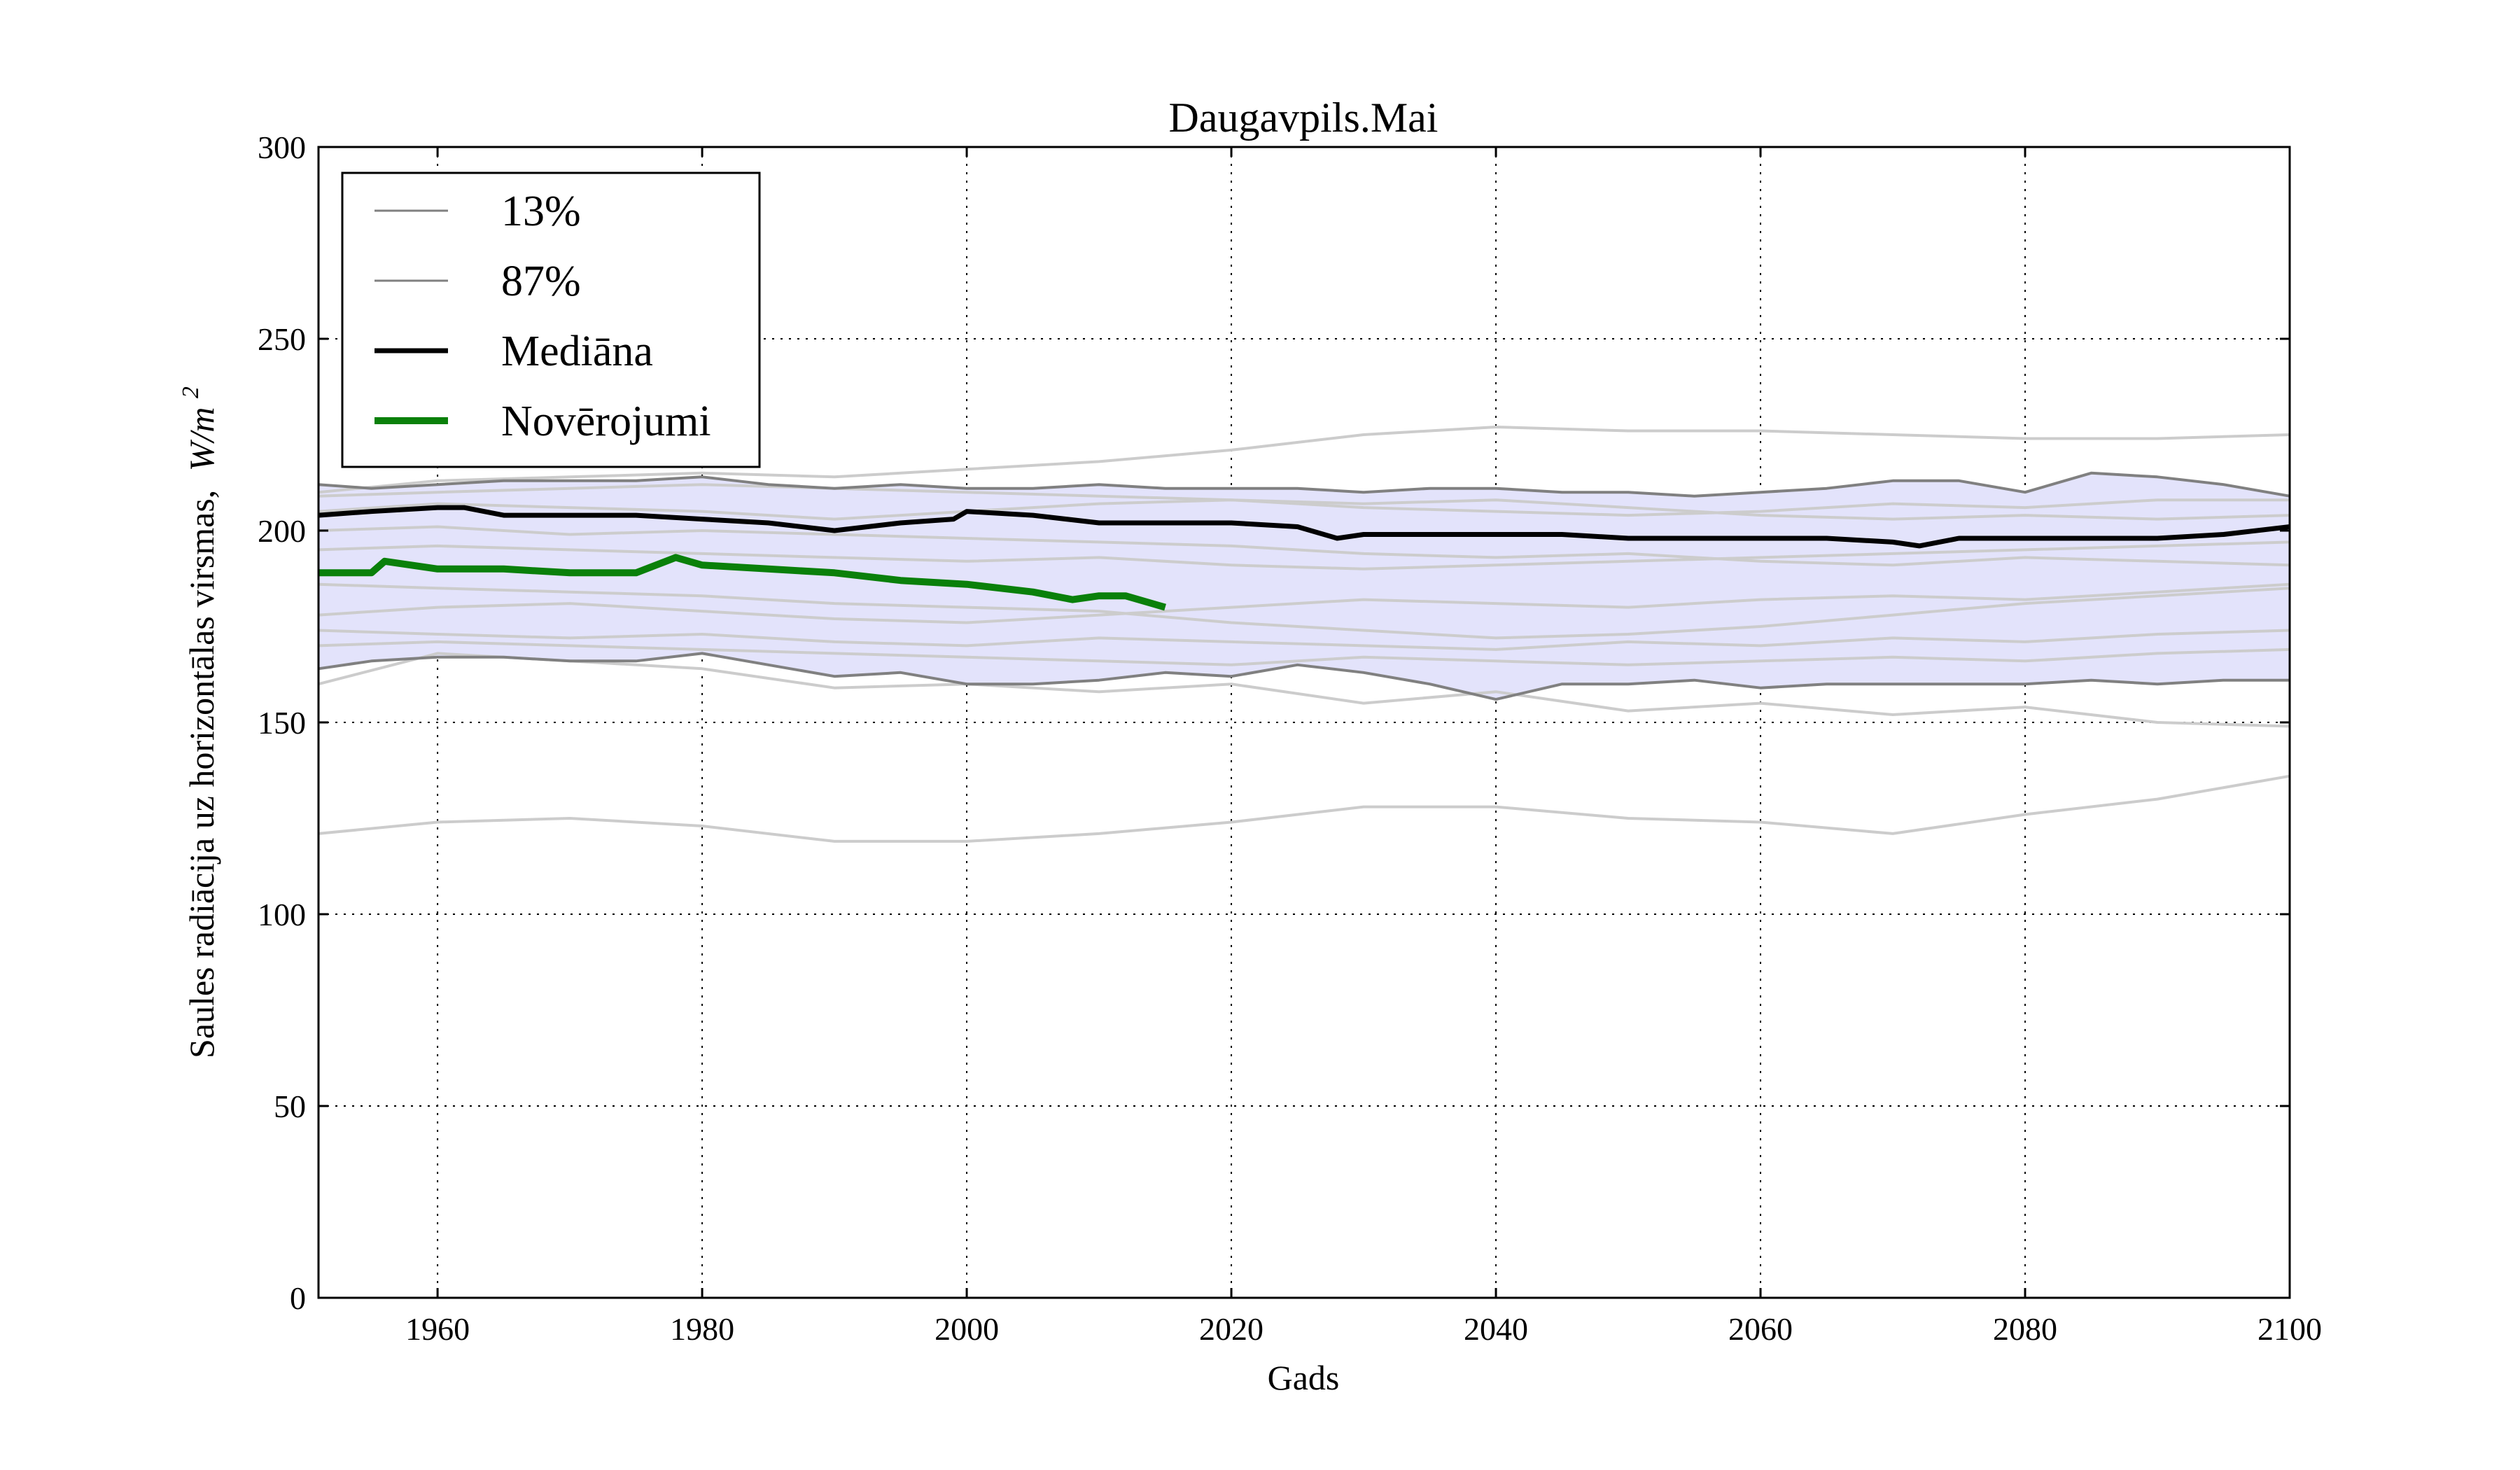 The width and height of the screenshot is (2520, 1470). Describe the element at coordinates (2290, 1329) in the screenshot. I see `x-tick-label-2100: 2100` at that location.